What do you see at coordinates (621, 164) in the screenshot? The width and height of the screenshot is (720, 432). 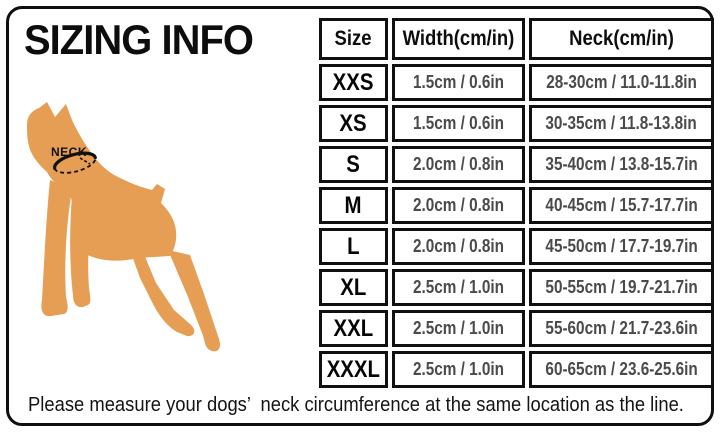 I see `neck-cell: 35-40cm / 13.8-15.7in` at bounding box center [621, 164].